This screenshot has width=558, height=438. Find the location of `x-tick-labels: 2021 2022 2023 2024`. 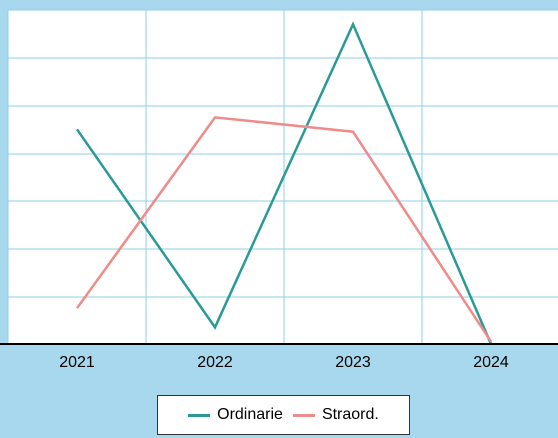

x-tick-labels: 2021 2022 2023 2024 is located at coordinates (284, 362).